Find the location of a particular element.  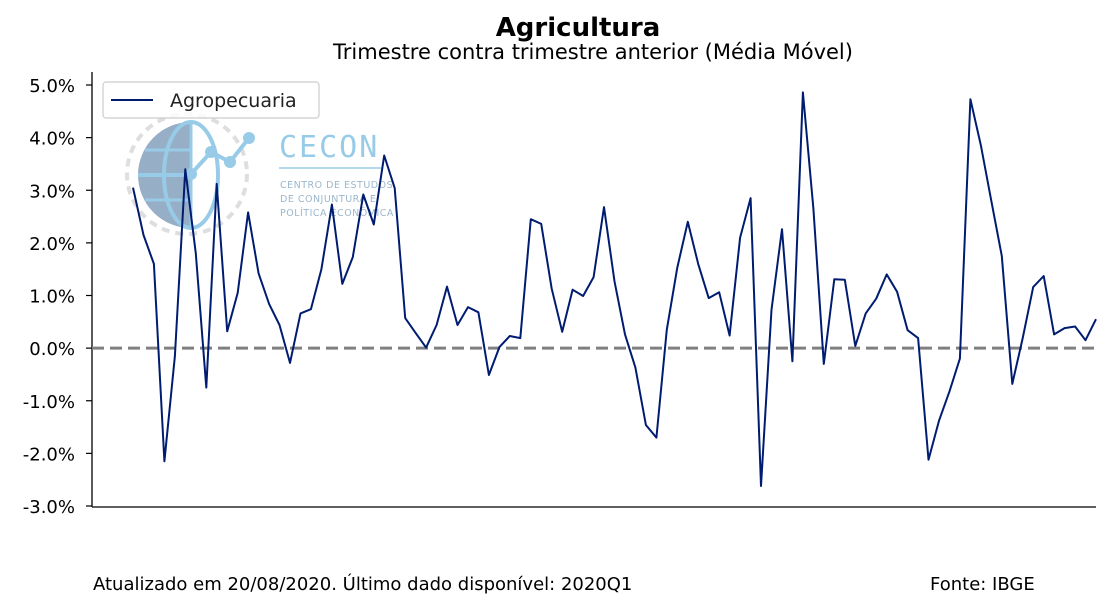

y-tick-label: 5.0% is located at coordinates (52, 86).